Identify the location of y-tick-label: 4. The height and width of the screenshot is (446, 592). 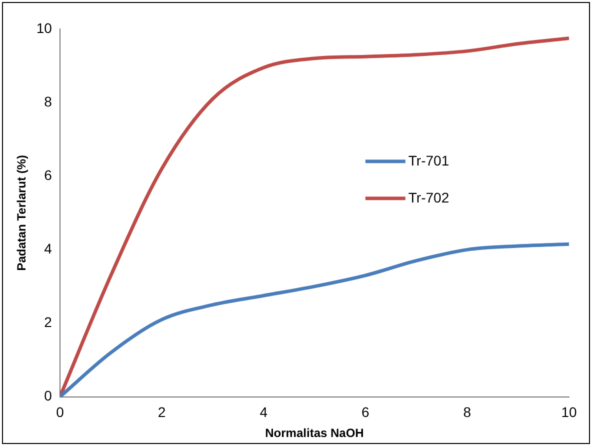
(48, 248).